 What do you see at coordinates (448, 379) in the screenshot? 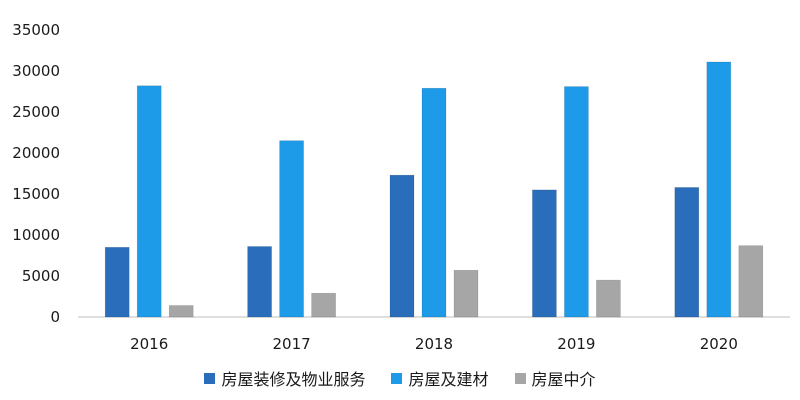
I see `legend-label-building-materials: 房屋及建材` at bounding box center [448, 379].